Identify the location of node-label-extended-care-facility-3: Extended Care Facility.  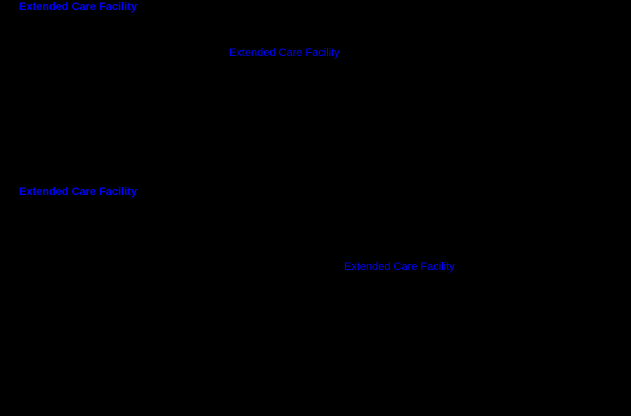
(78, 192).